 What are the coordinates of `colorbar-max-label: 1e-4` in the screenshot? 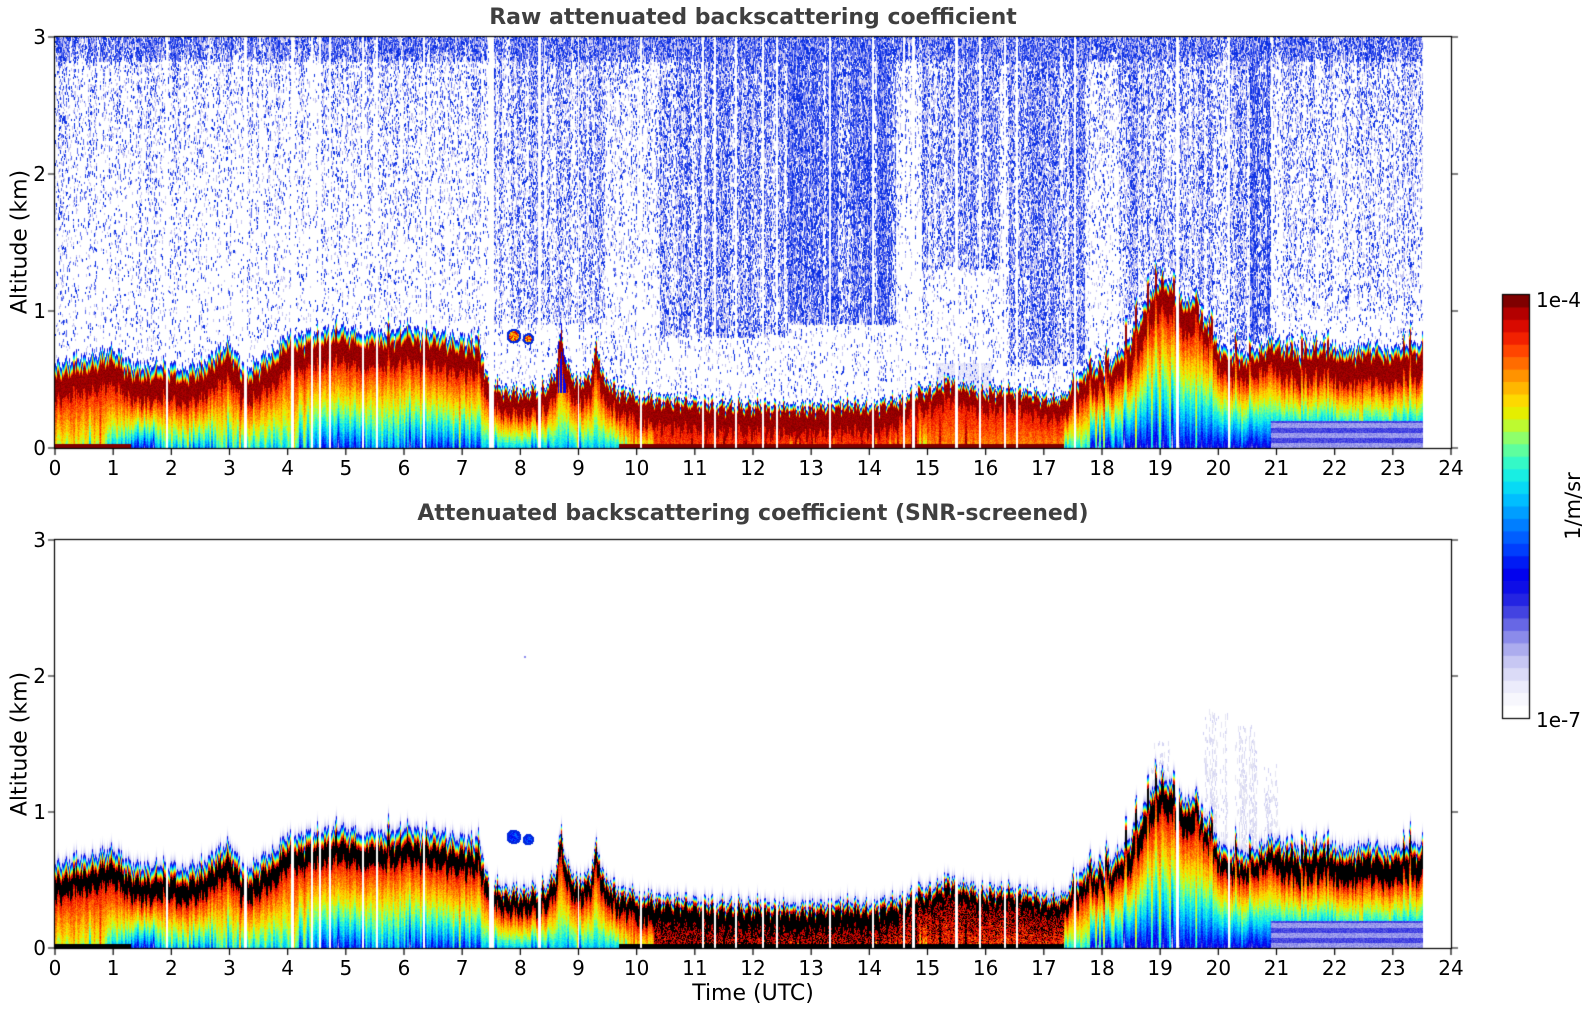 It's located at (1558, 300).